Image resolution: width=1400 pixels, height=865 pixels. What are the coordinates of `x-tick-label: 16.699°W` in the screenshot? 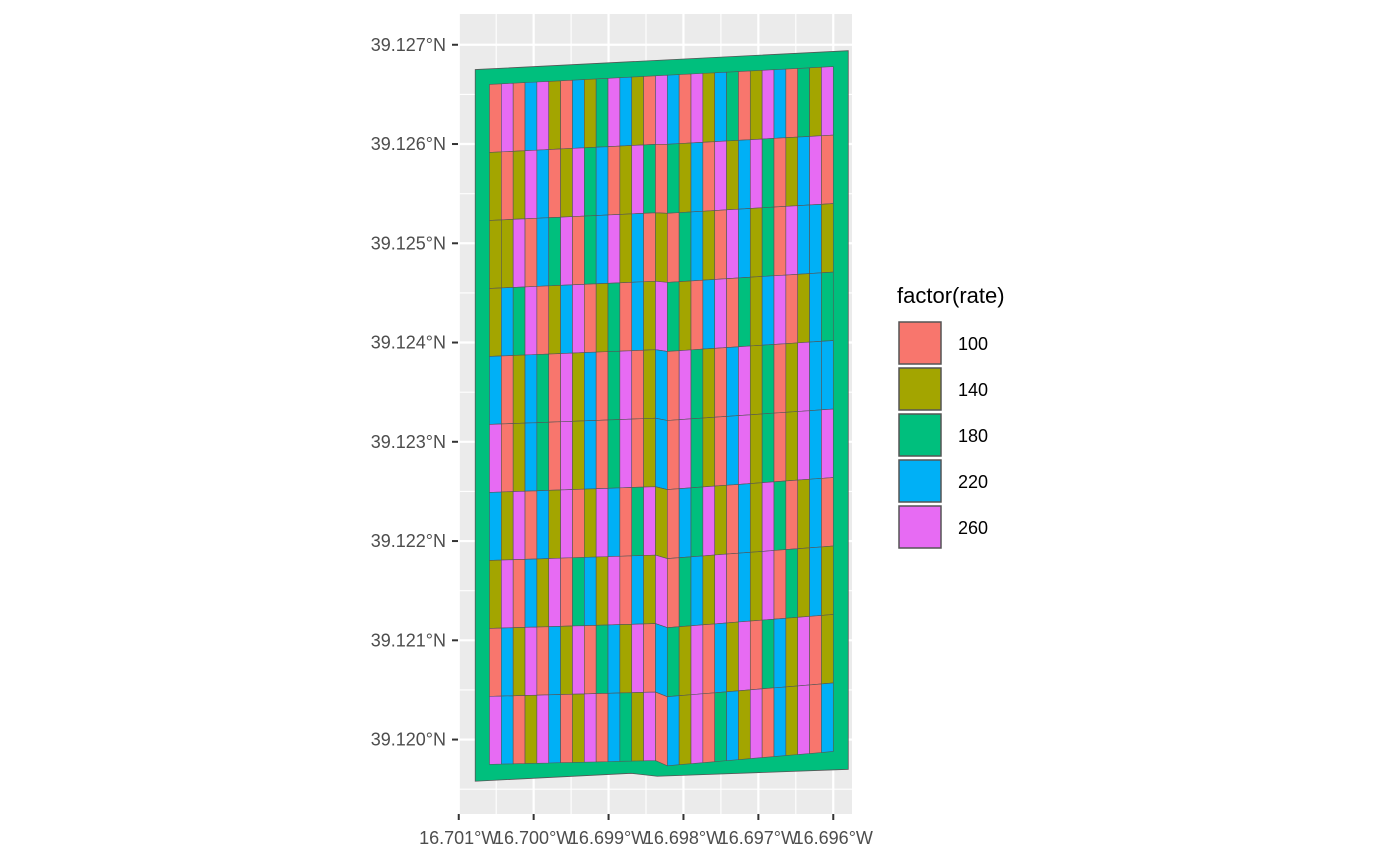 It's located at (608, 838).